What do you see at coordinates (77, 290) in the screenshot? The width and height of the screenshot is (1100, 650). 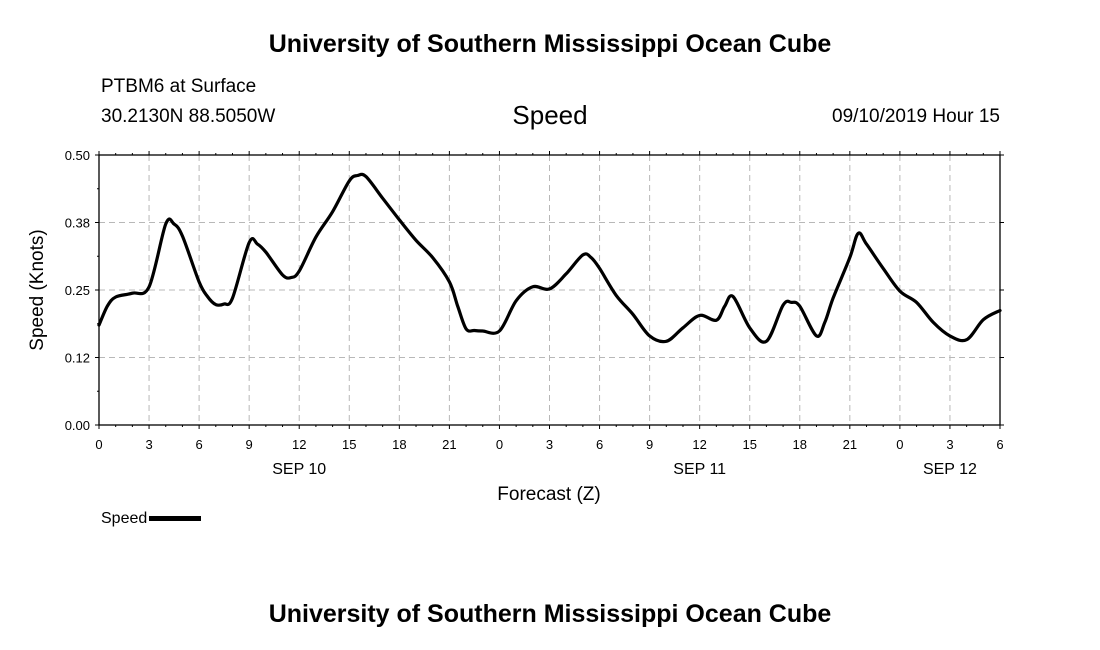 I see `y-tick-label: 0.25` at bounding box center [77, 290].